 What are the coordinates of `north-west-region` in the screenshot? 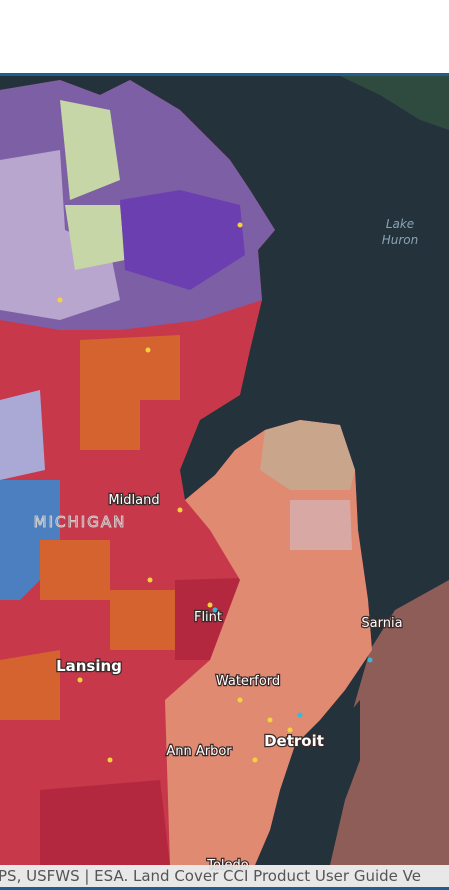 It's located at (60, 235).